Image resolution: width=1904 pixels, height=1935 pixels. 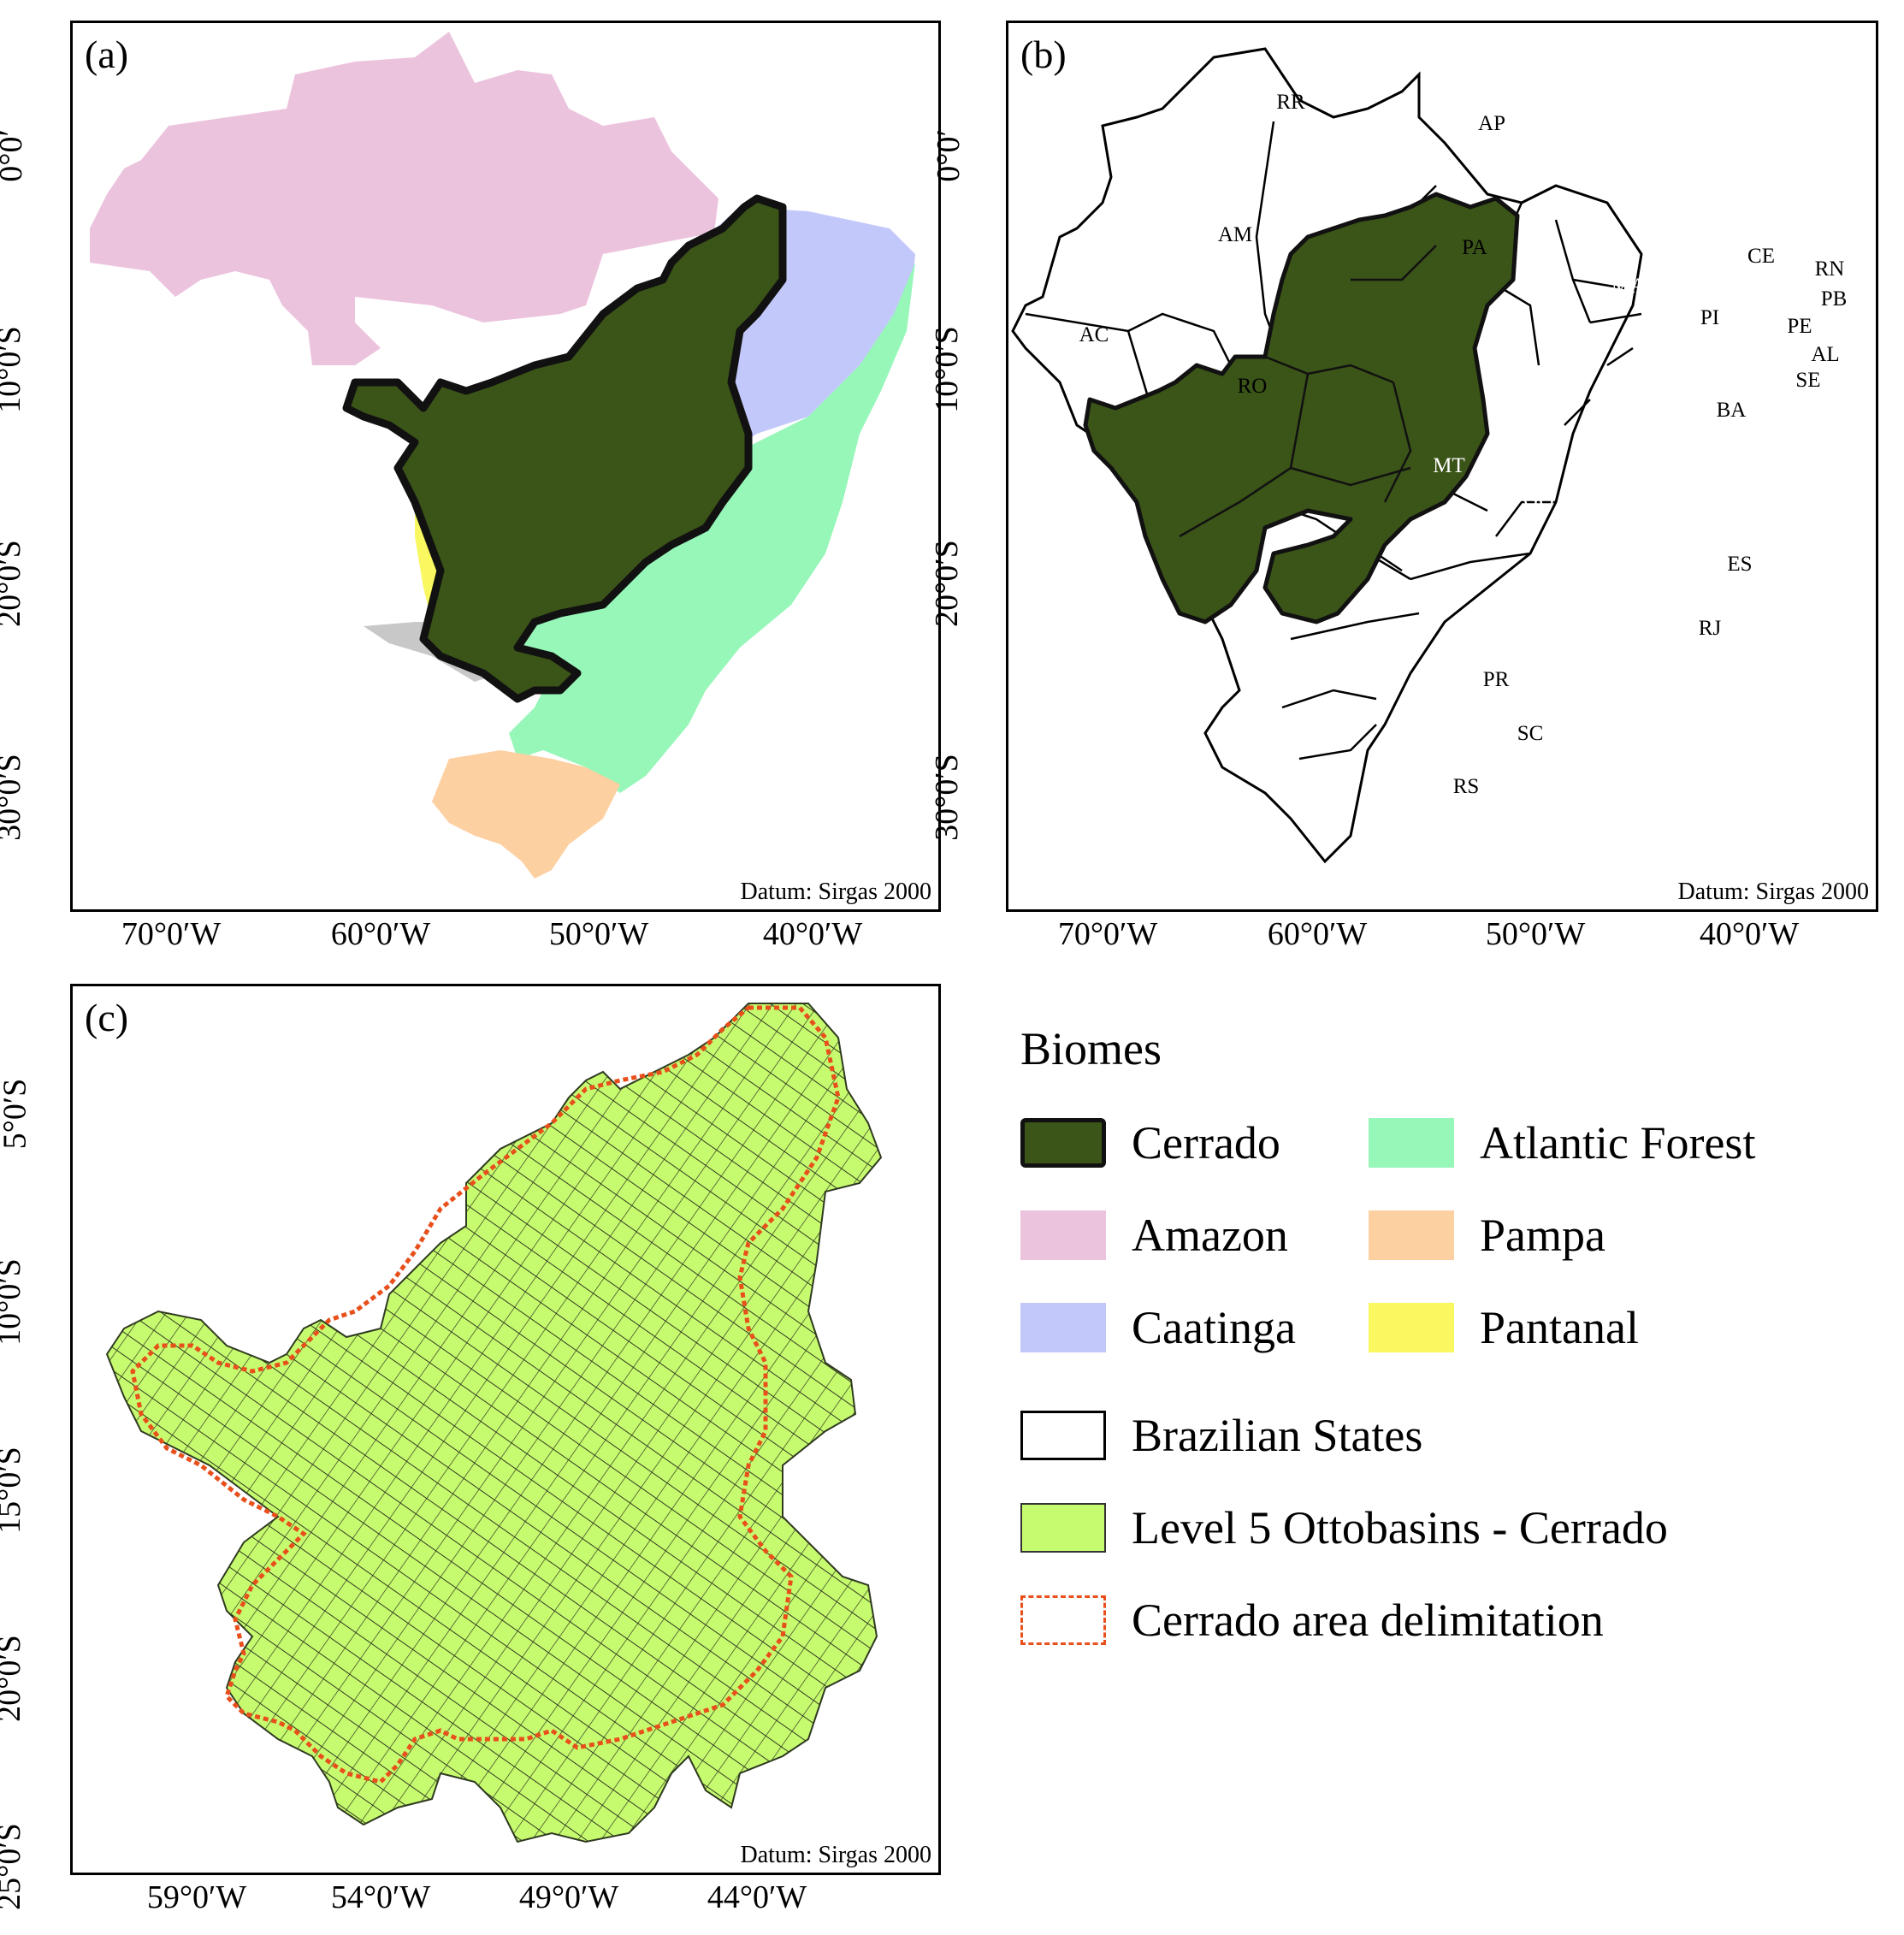 What do you see at coordinates (1834, 299) in the screenshot?
I see `state-label-pb: PB` at bounding box center [1834, 299].